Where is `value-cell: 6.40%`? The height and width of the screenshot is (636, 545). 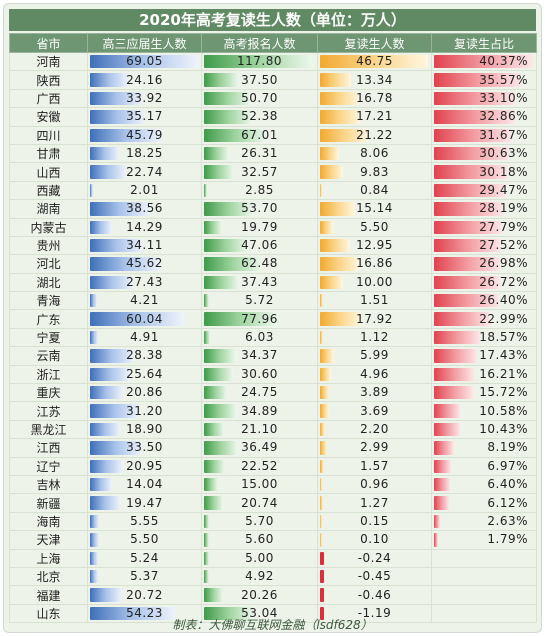 value-cell: 6.40% is located at coordinates (484, 484).